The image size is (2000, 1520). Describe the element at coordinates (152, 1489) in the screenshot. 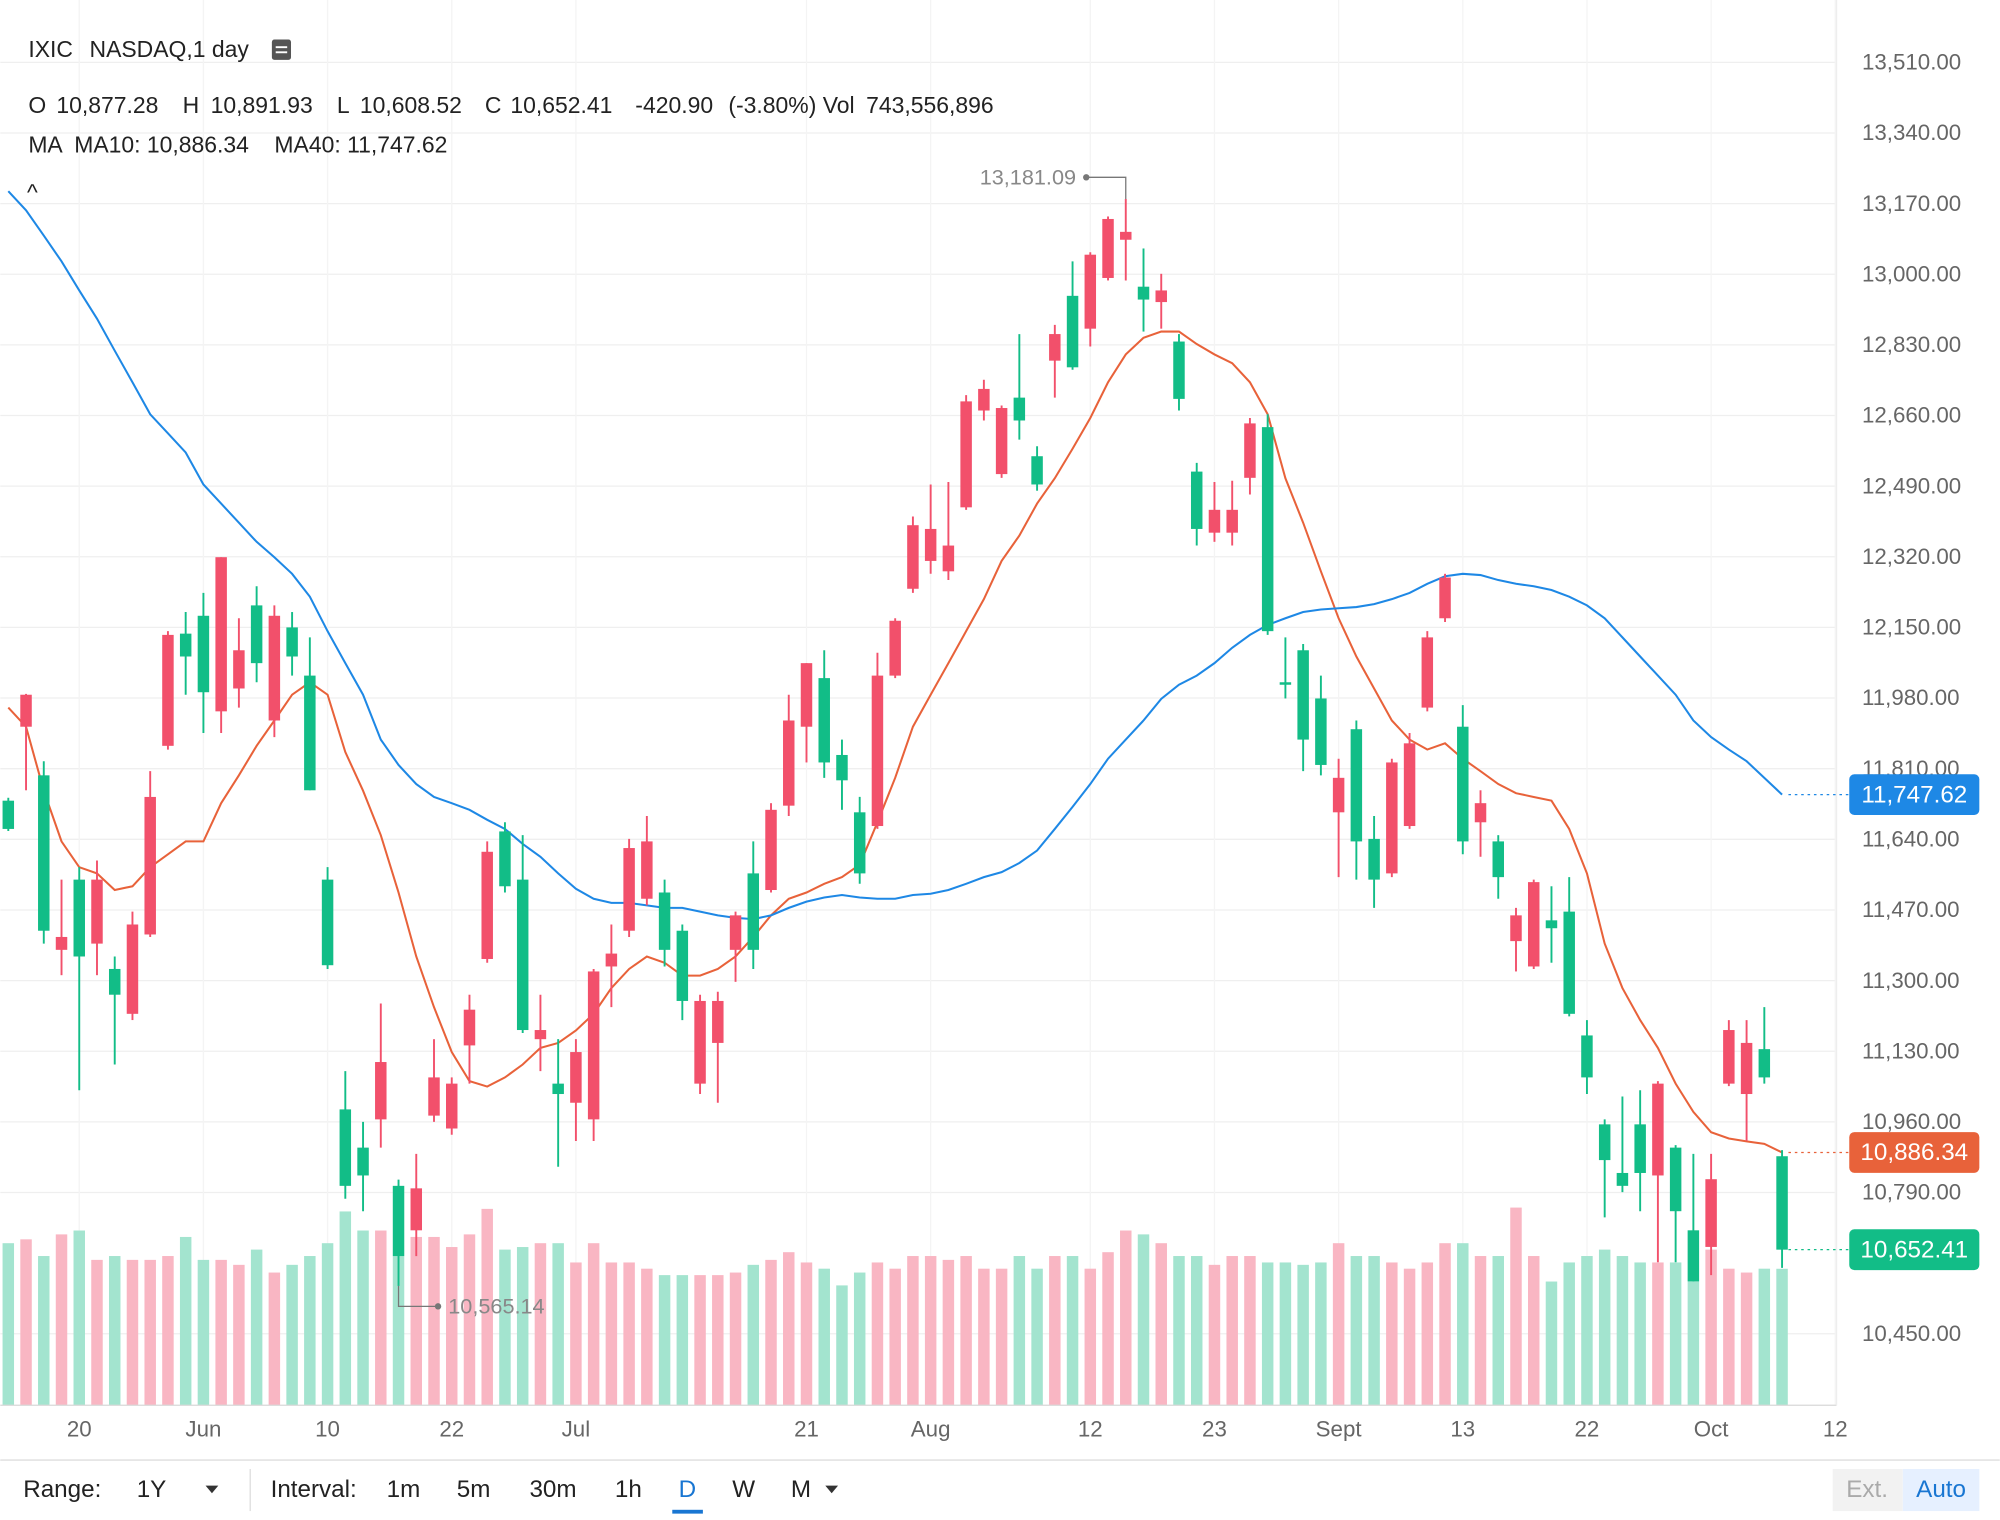

I see `range-select: 1Y` at that location.